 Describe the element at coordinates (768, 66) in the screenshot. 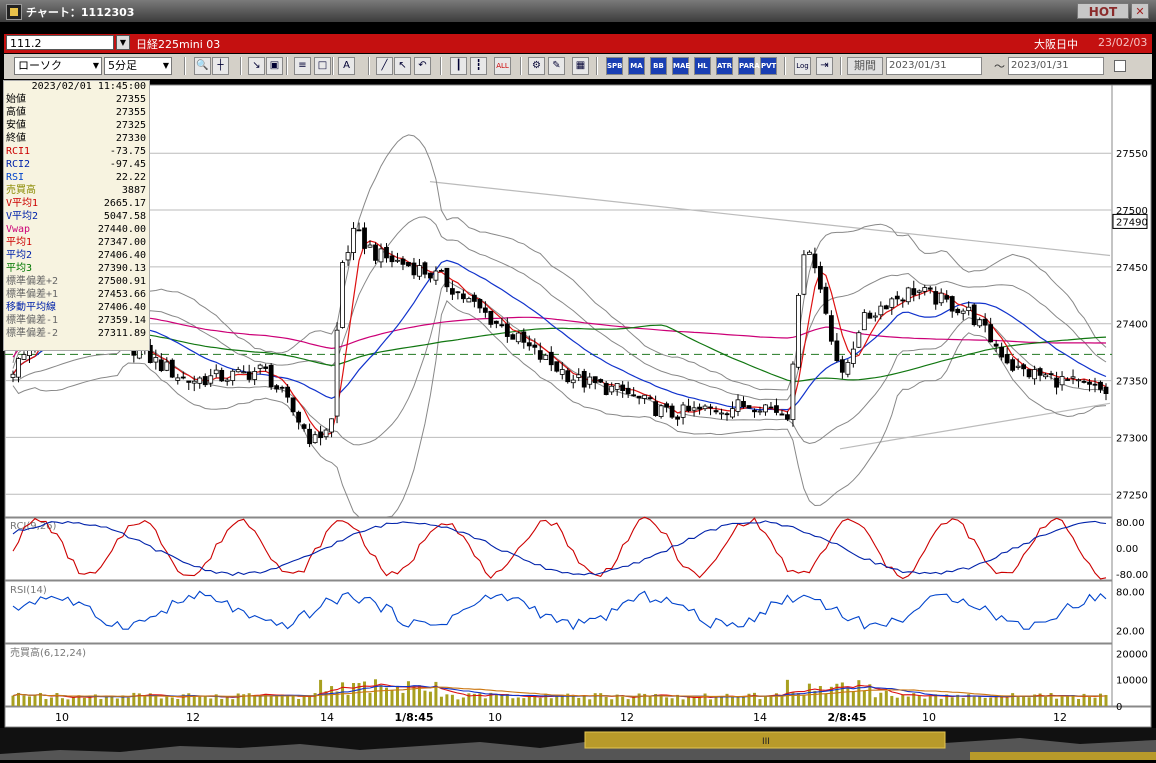

I see `toolbar-pvt-button: PVT` at that location.